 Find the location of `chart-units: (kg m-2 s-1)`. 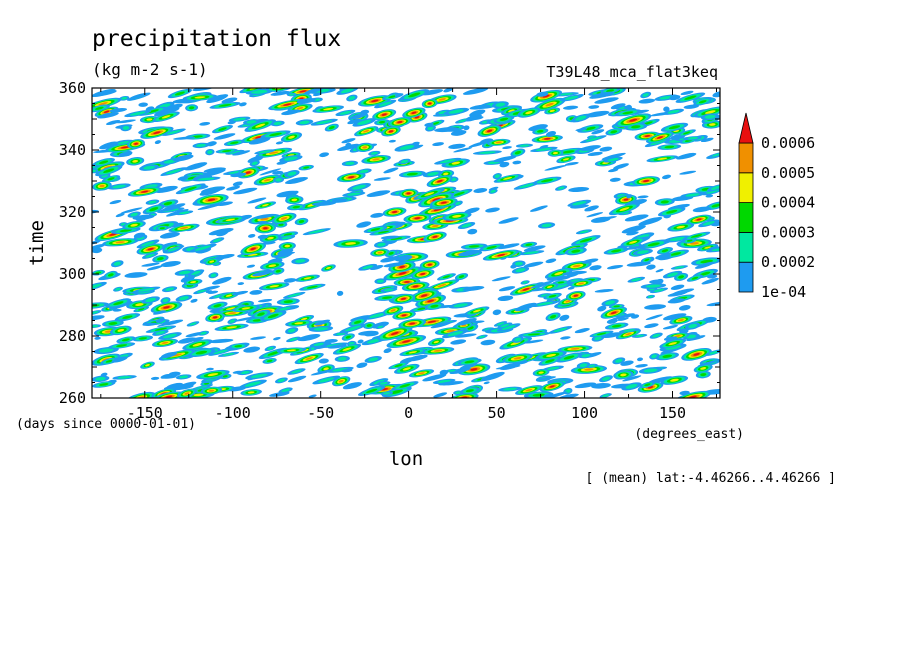

chart-units: (kg m-2 s-1) is located at coordinates (150, 69).